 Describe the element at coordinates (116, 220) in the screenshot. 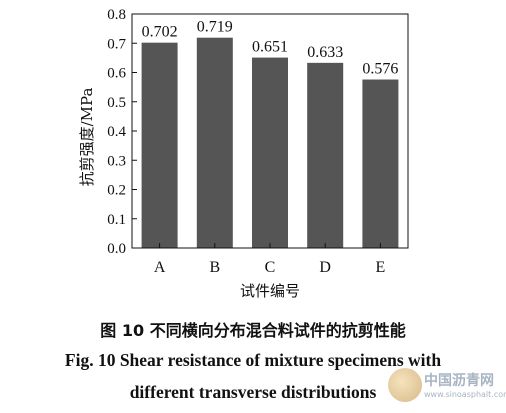

I see `y-tick-label: 0.1` at that location.